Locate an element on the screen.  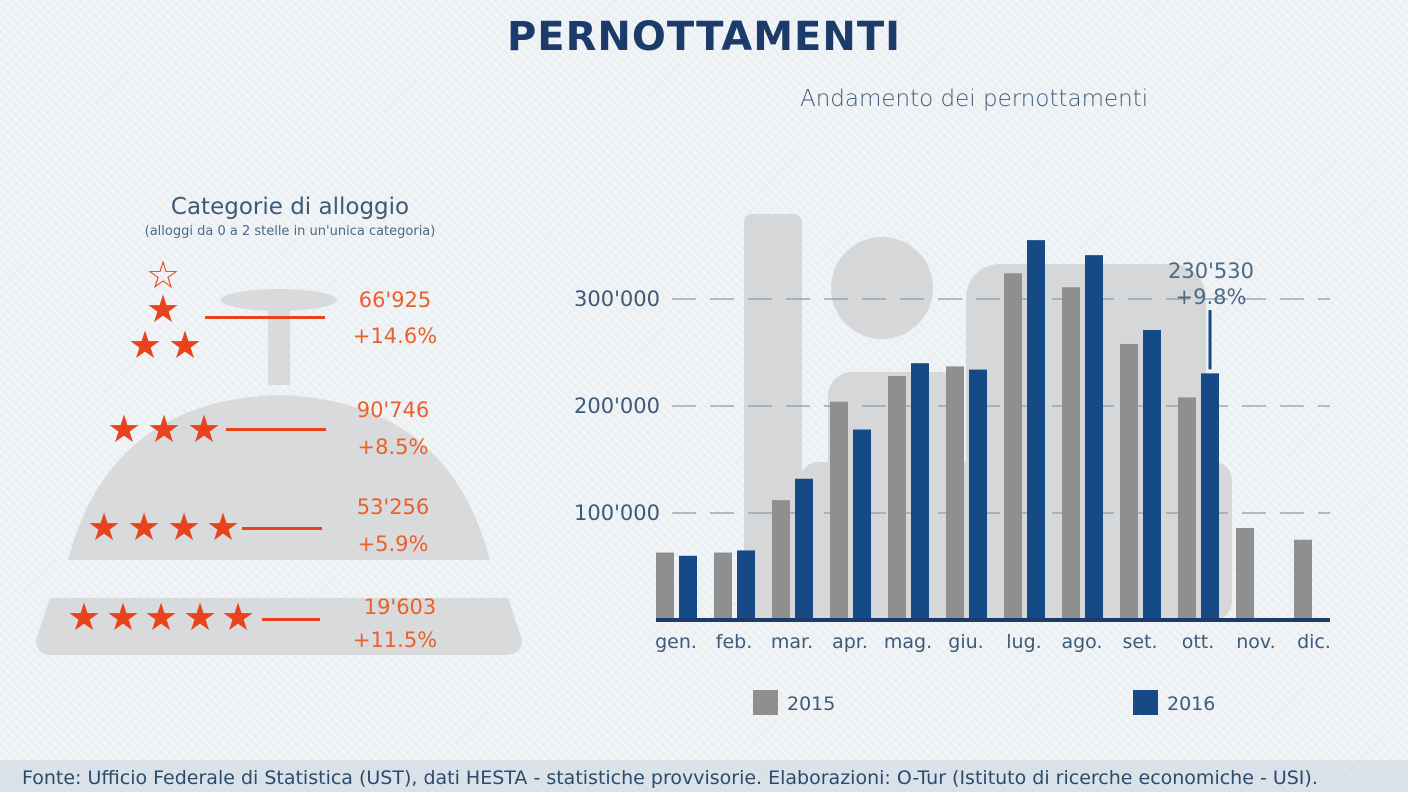
annotation: 230'530+9.8% is located at coordinates (1211, 314).